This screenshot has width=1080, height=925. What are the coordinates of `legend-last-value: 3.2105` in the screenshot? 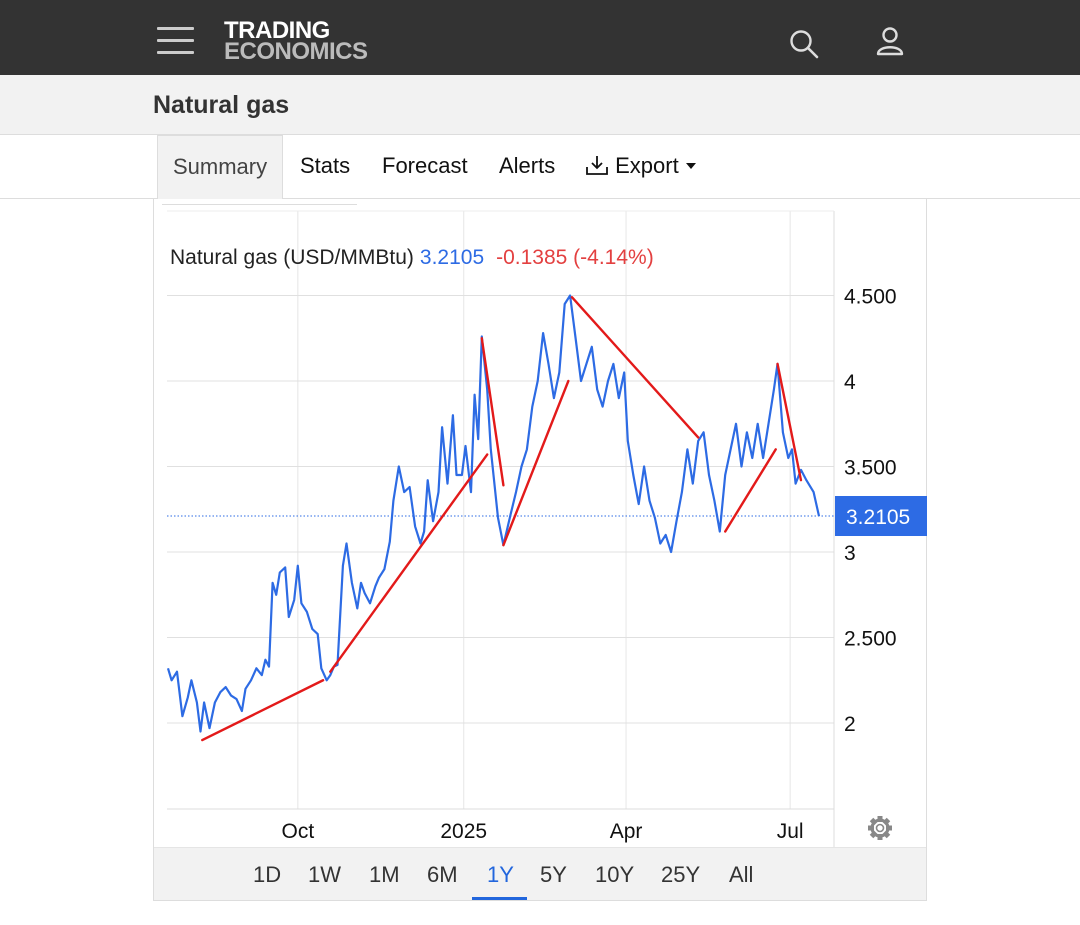 It's located at (452, 257).